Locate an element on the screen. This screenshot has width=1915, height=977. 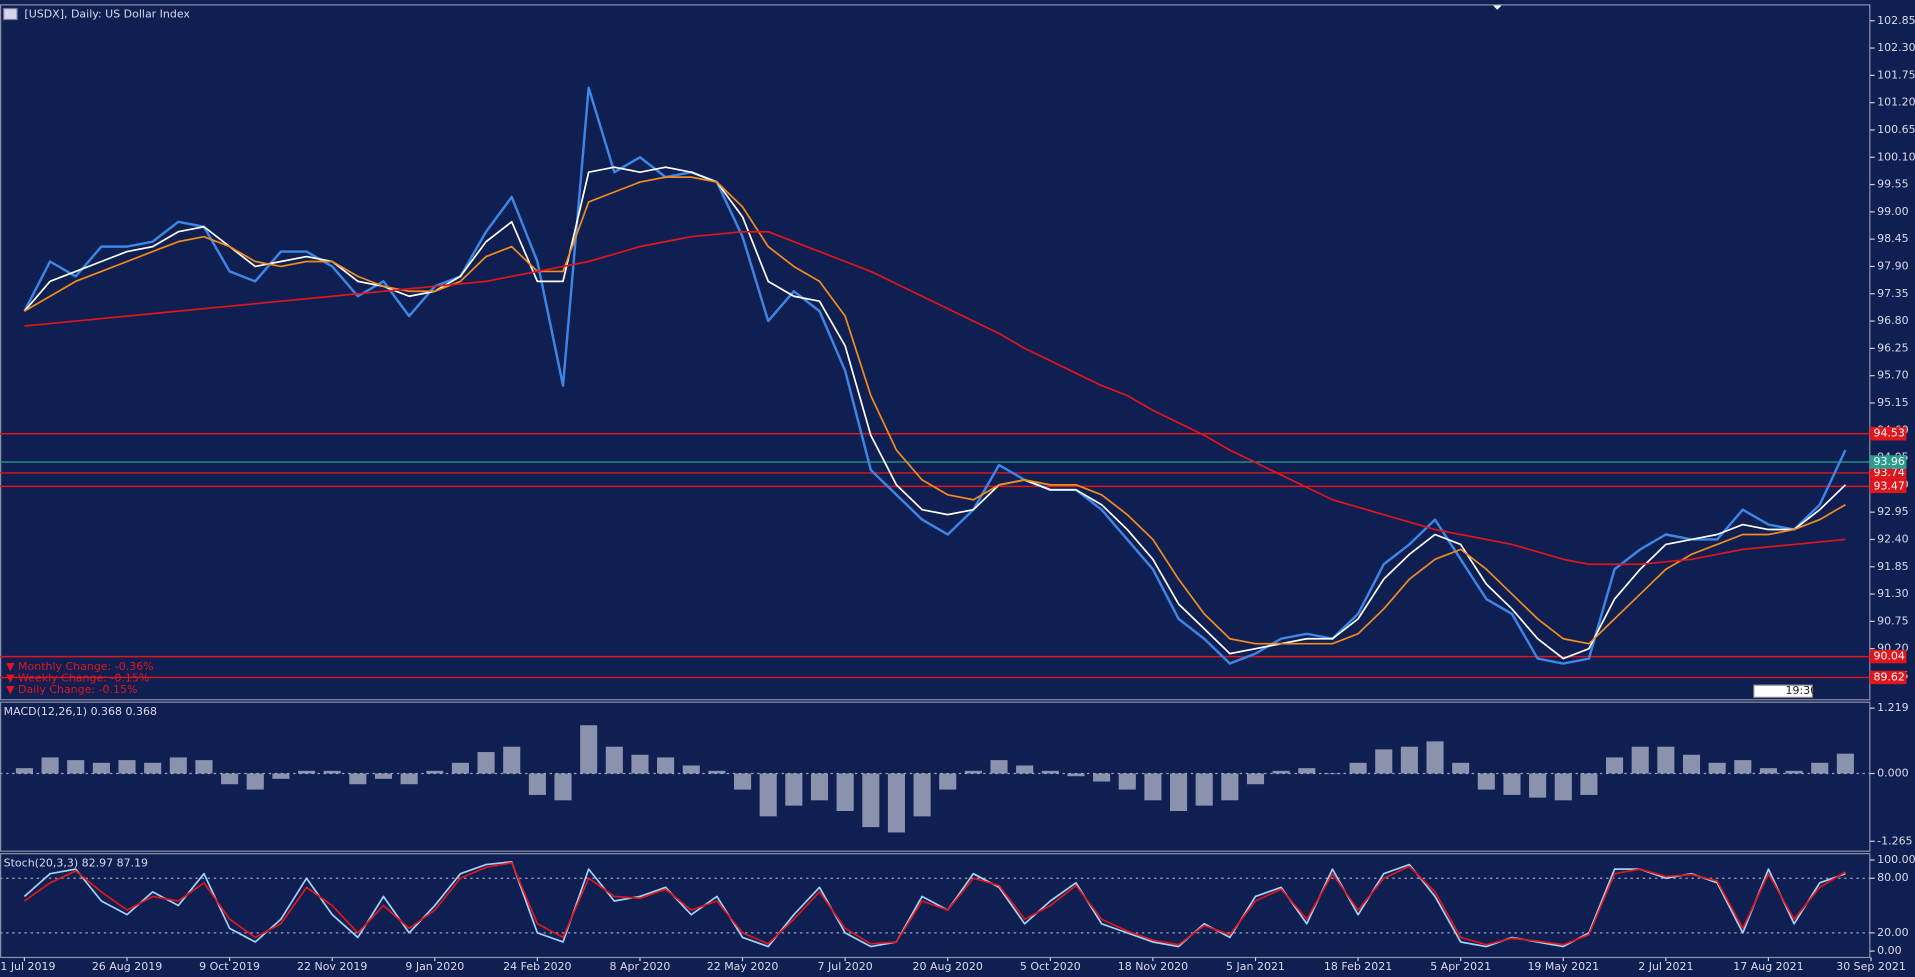
y-tick-label: 90.75 is located at coordinates (1892, 620).